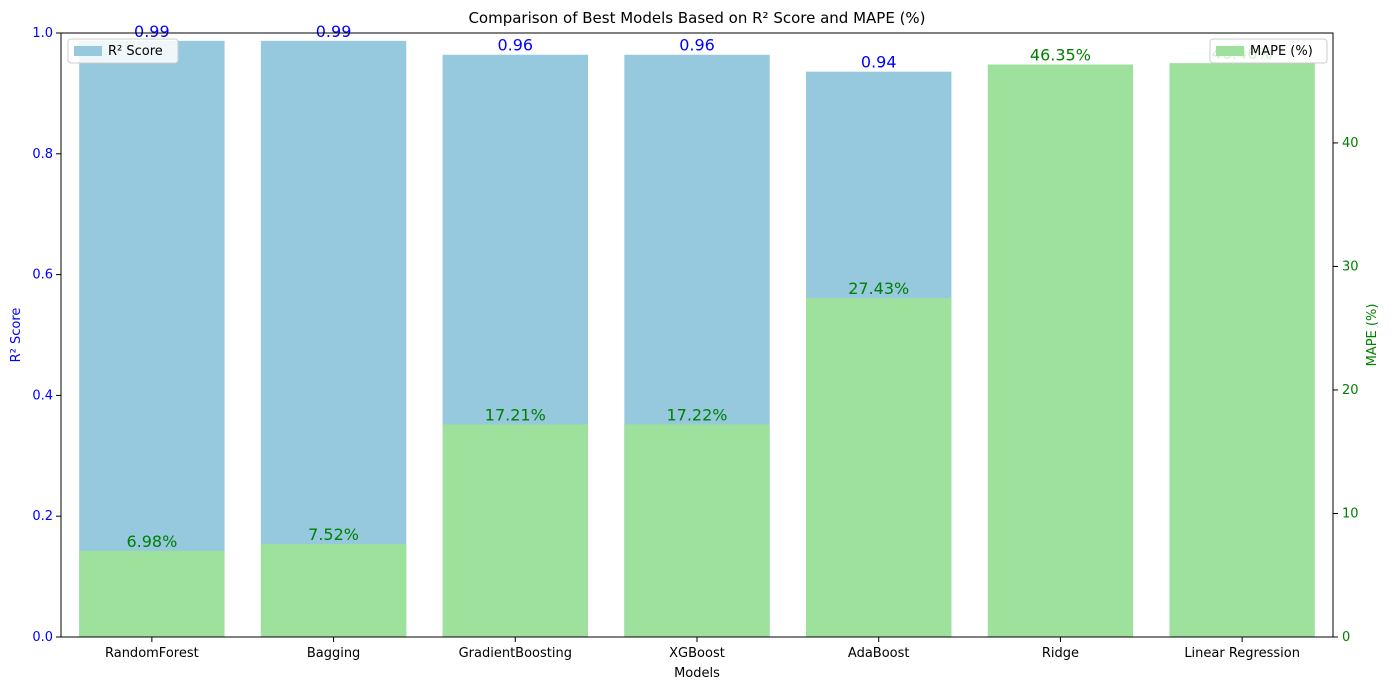  What do you see at coordinates (697, 673) in the screenshot?
I see `x-axis-label: Models` at bounding box center [697, 673].